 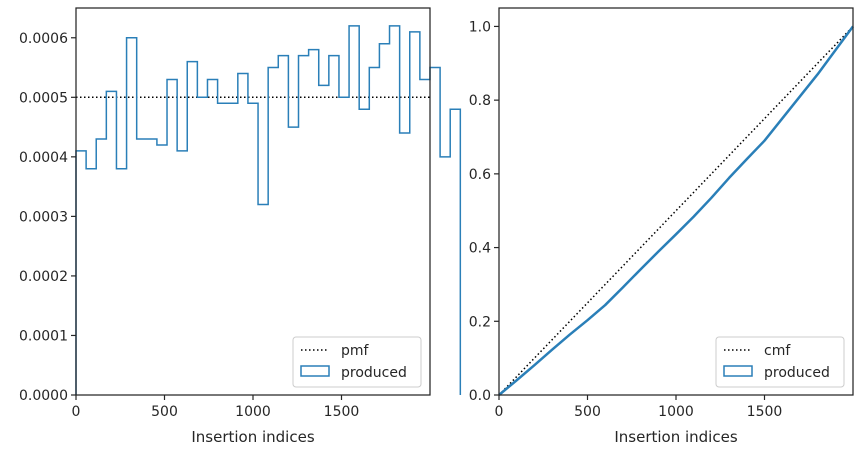 I want to click on y-tick-label: 0.8, so click(x=480, y=101).